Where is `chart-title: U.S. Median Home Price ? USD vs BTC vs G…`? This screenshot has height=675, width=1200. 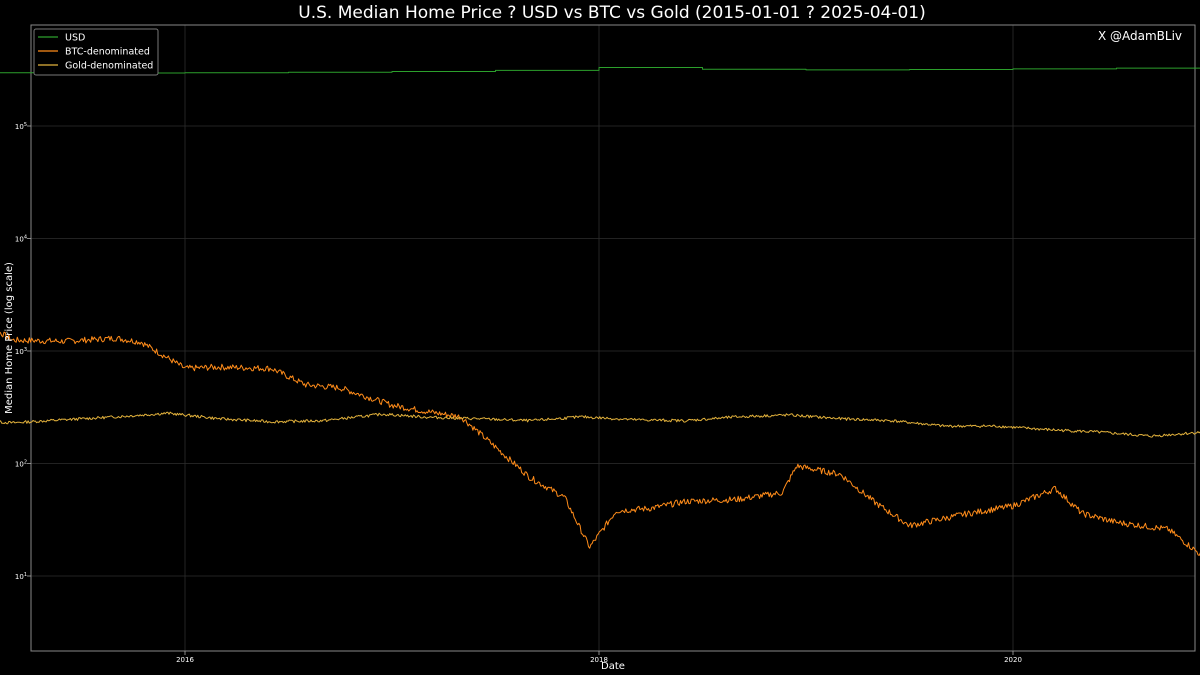
chart-title: U.S. Median Home Price ? USD vs BTC vs G… is located at coordinates (611, 13).